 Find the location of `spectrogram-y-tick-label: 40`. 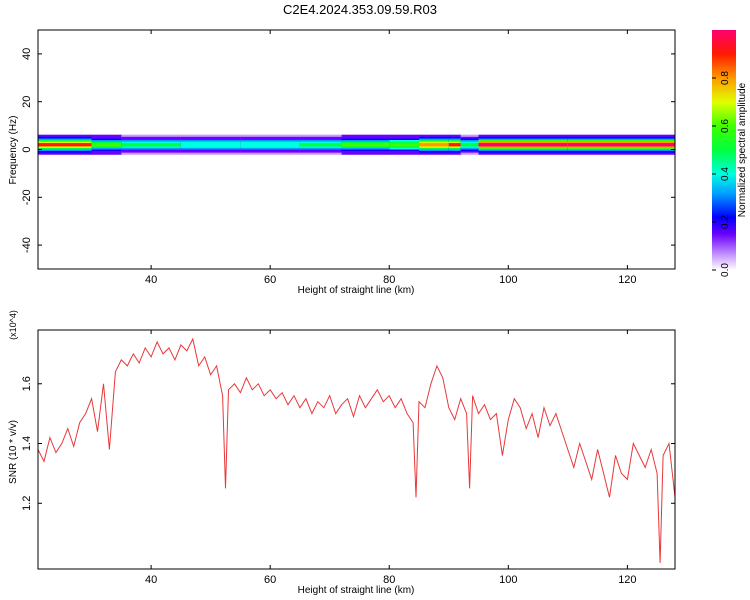

spectrogram-y-tick-label: 40 is located at coordinates (27, 54).